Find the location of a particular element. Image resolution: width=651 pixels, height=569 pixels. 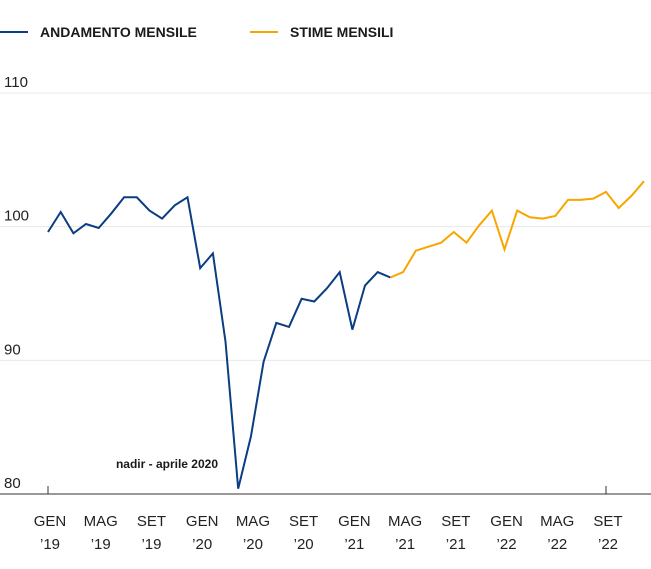

y-tick-label: 110 is located at coordinates (16, 82).